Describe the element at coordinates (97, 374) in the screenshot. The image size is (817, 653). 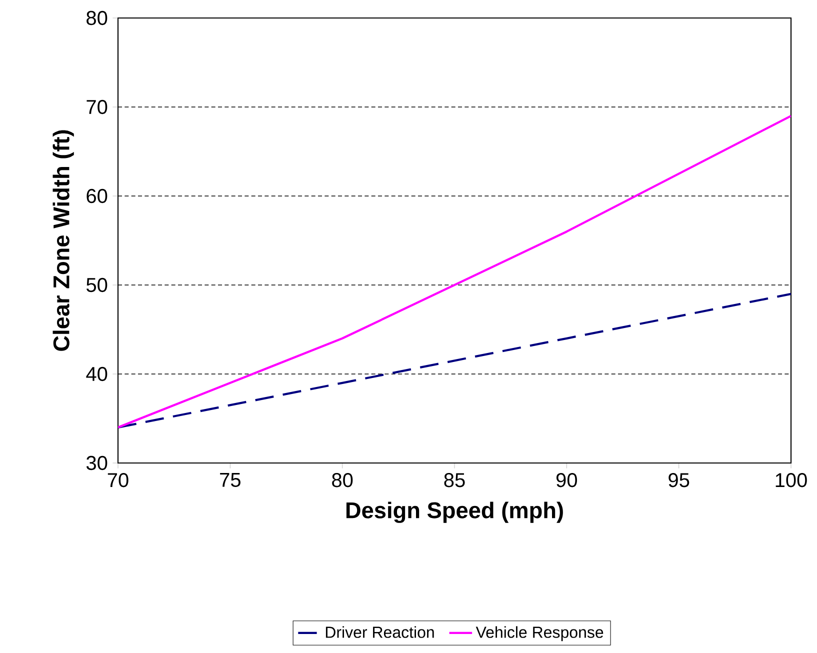
I see `y-tick-label: 40` at that location.